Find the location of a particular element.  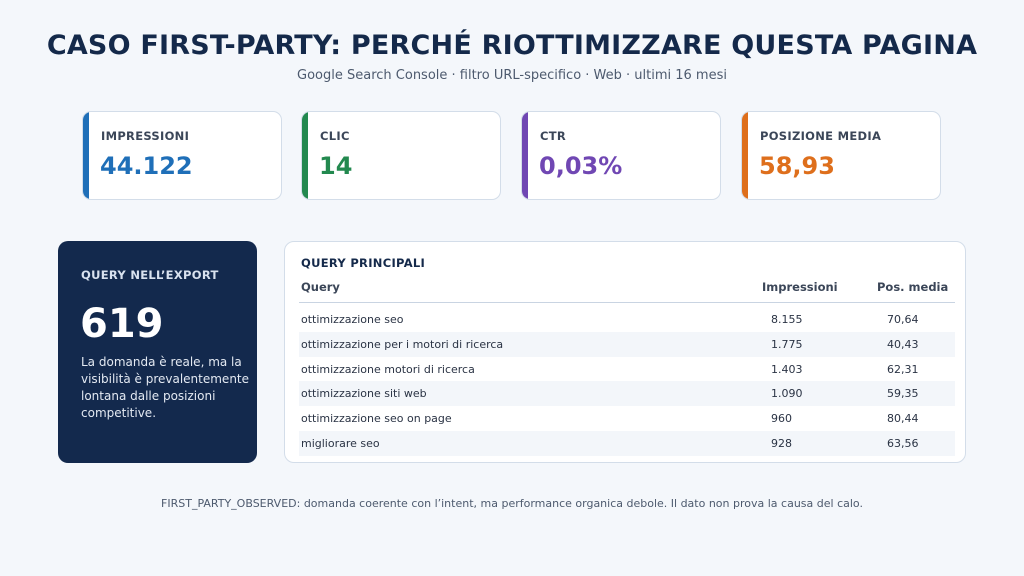

kpi-value: 14 is located at coordinates (336, 166).